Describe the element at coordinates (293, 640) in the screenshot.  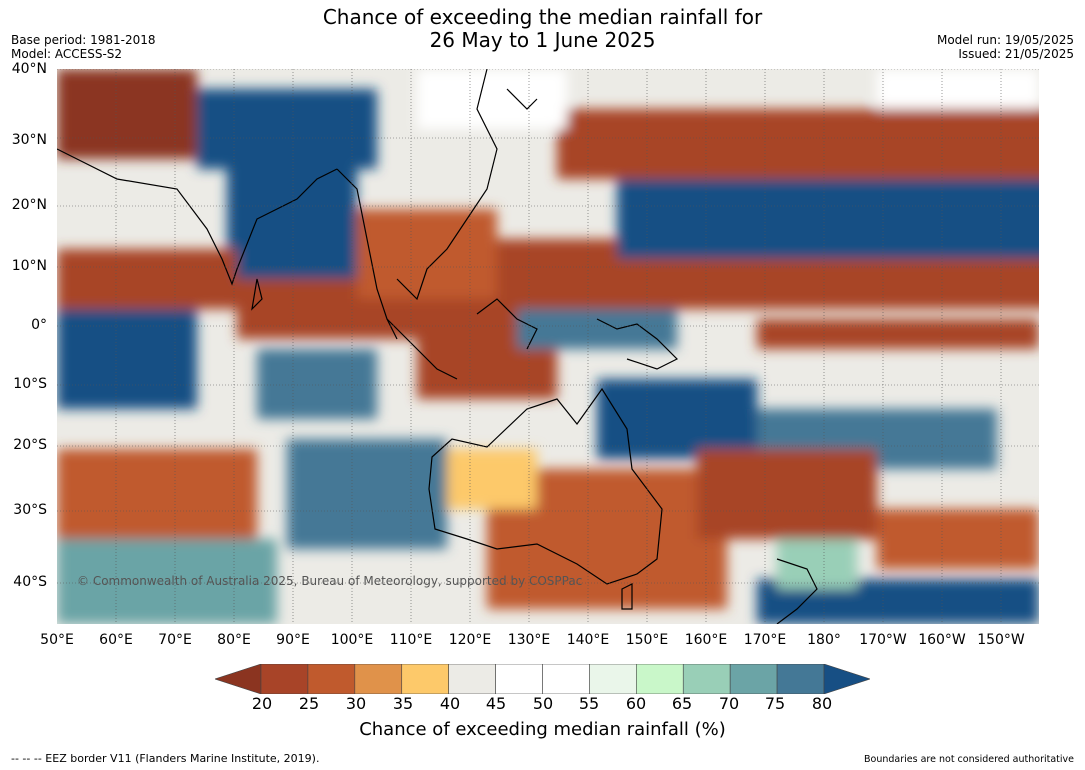
I see `lon-label: 90°E` at that location.